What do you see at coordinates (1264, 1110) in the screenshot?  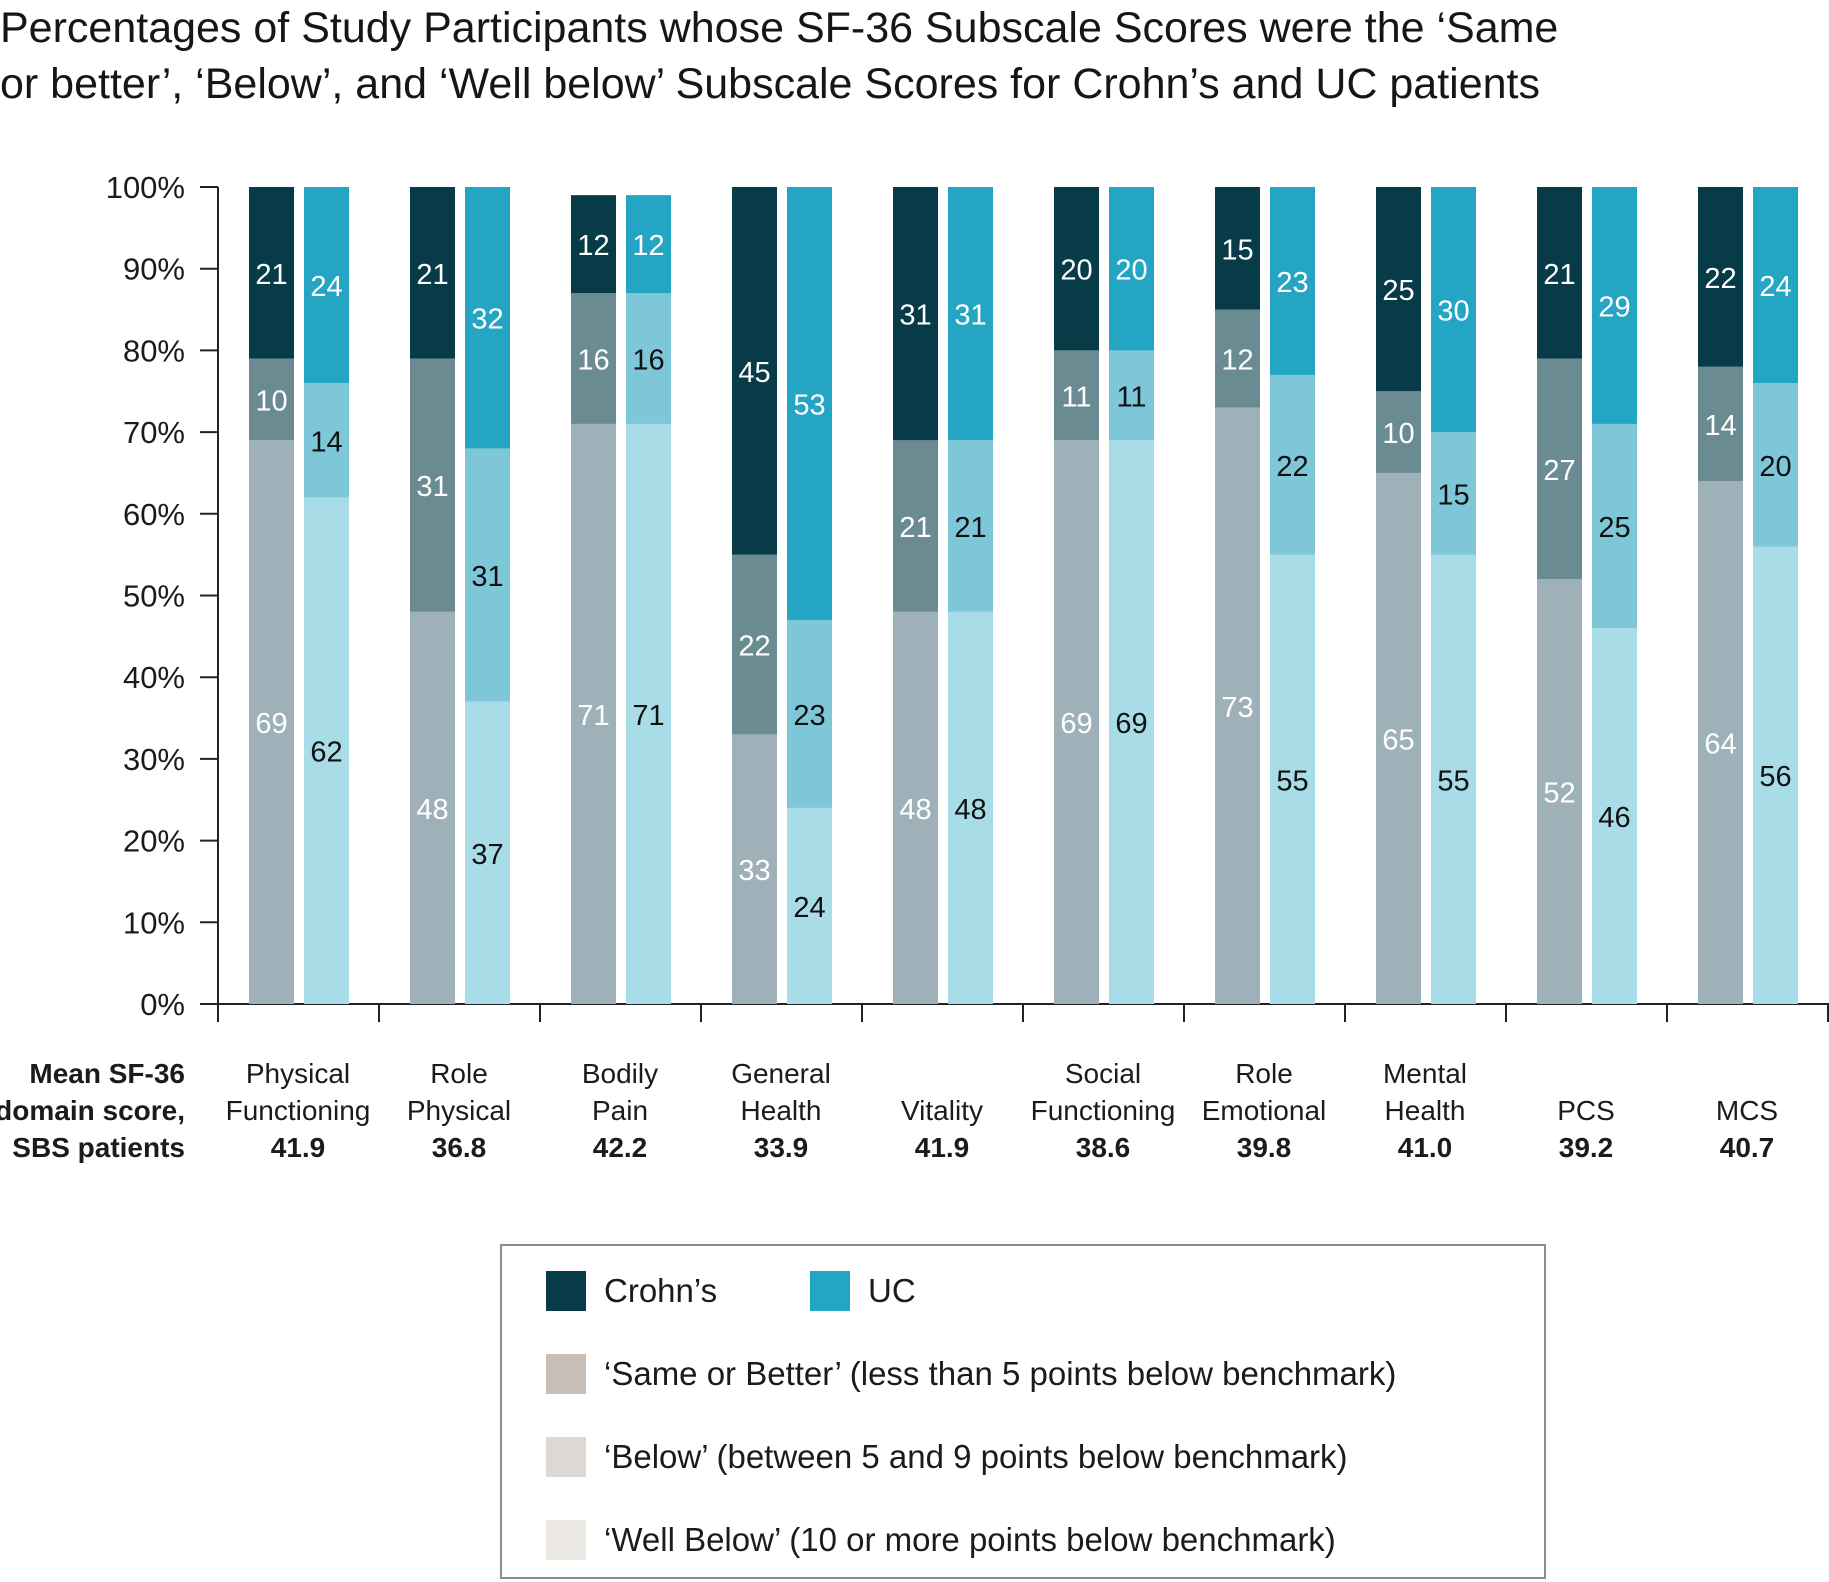 I see `x-category-label: Emotional` at bounding box center [1264, 1110].